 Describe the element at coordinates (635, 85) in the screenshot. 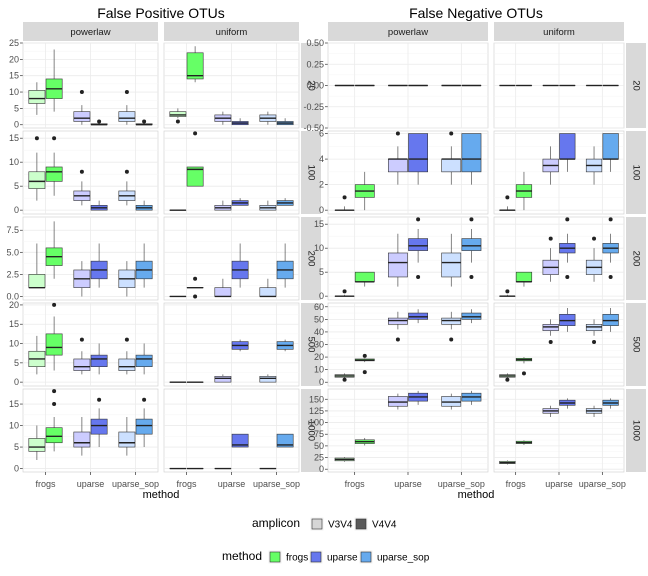

I see `row-strip-label-20: 20` at that location.